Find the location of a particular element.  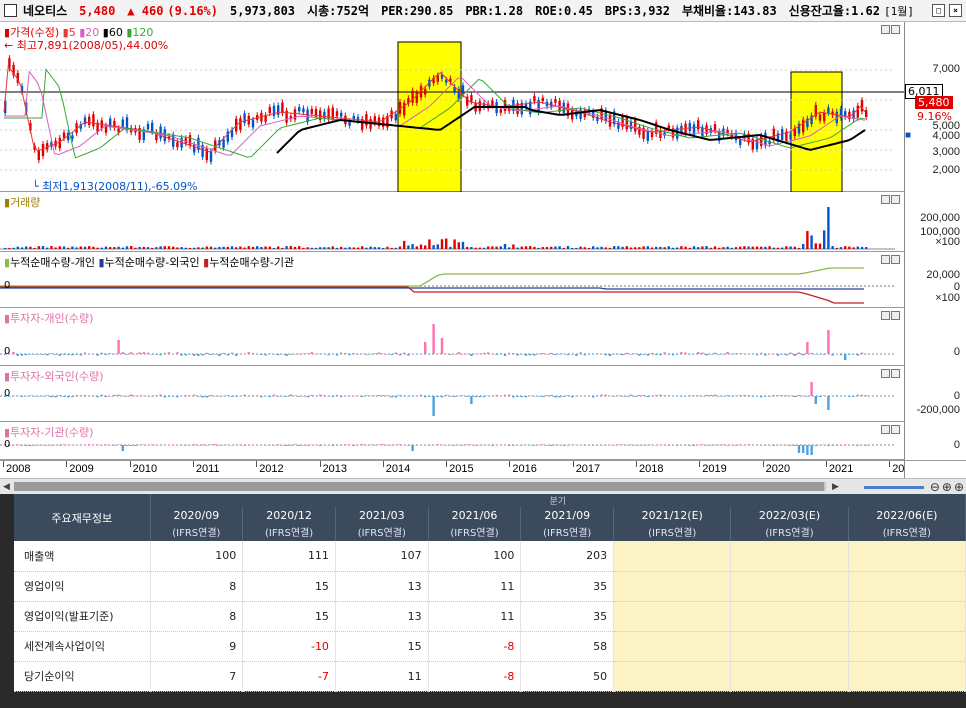

zoom-slider is located at coordinates (893, 487).